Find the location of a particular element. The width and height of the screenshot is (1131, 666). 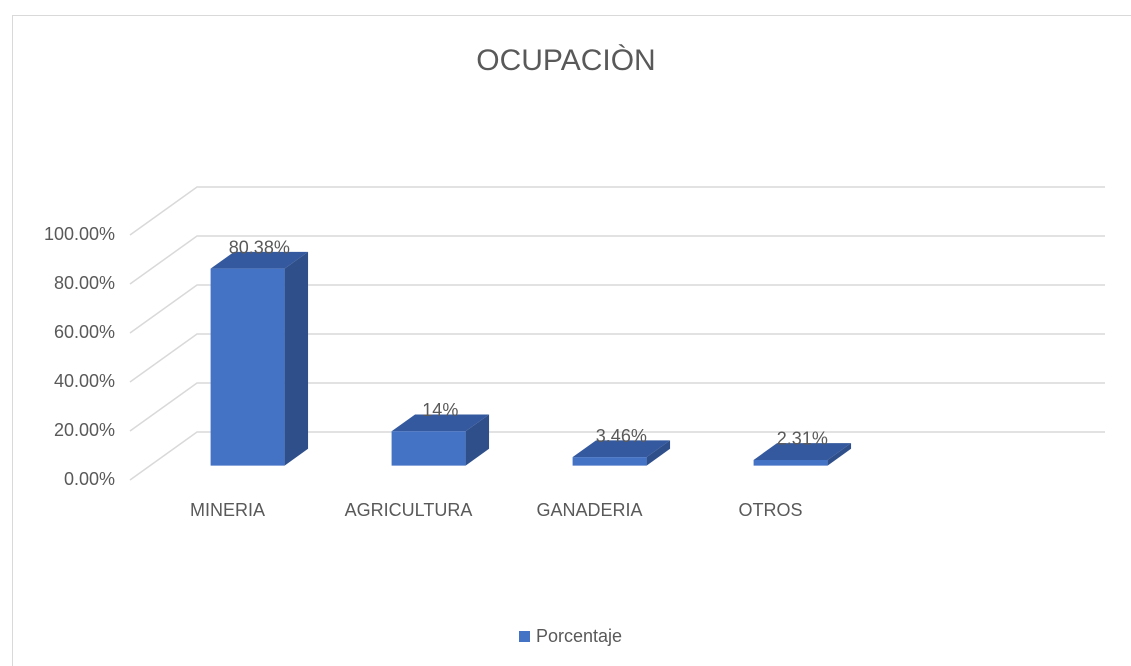

legend-label: Porcentaje is located at coordinates (579, 636).